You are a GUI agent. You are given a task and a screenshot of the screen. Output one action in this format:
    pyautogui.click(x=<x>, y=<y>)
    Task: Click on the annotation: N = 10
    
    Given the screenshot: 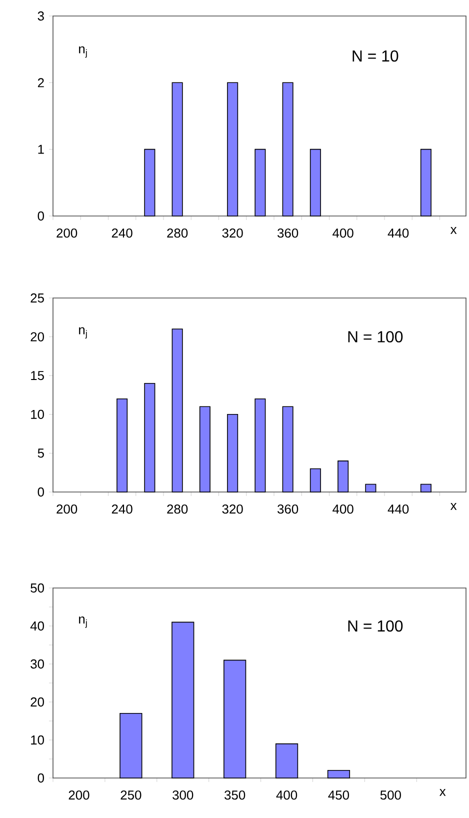 What is the action you would take?
    pyautogui.click(x=375, y=56)
    